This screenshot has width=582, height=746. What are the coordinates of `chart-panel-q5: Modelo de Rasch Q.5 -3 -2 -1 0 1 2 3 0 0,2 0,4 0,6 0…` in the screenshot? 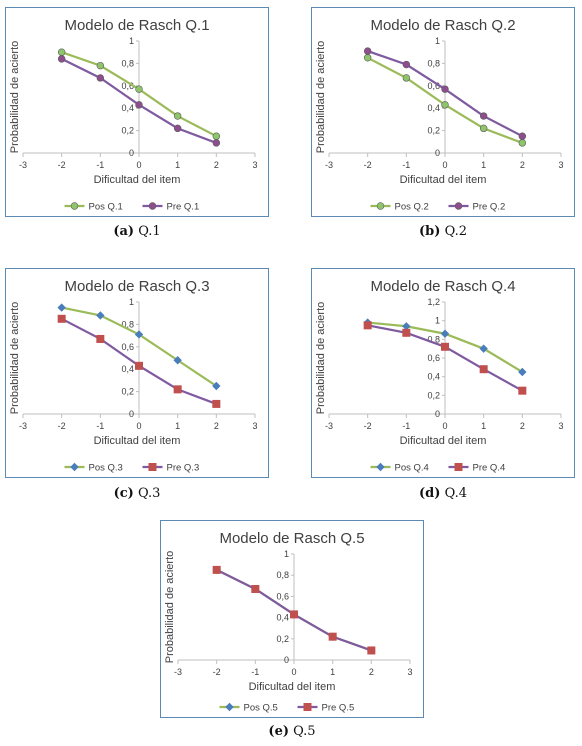 It's located at (292, 619).